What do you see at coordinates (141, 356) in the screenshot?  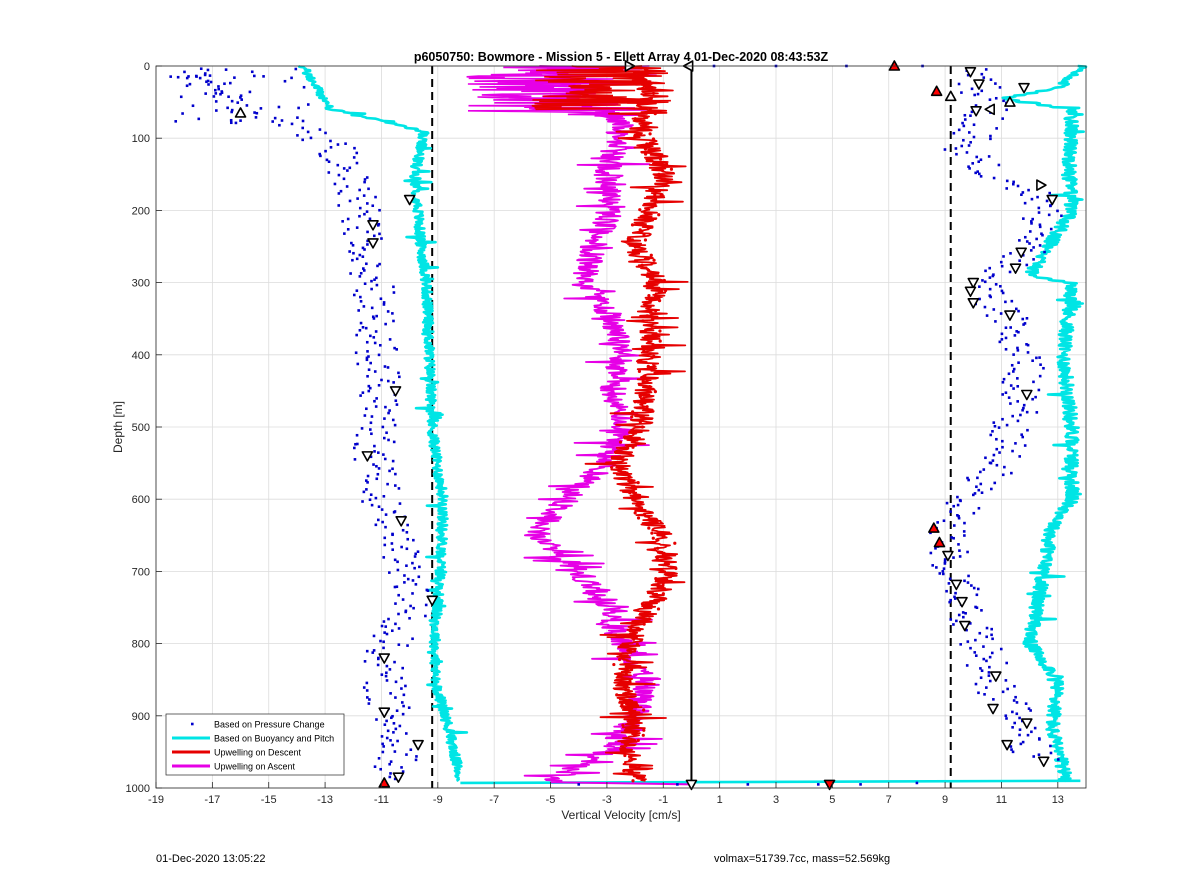 I see `y-tick-label: 400` at bounding box center [141, 356].